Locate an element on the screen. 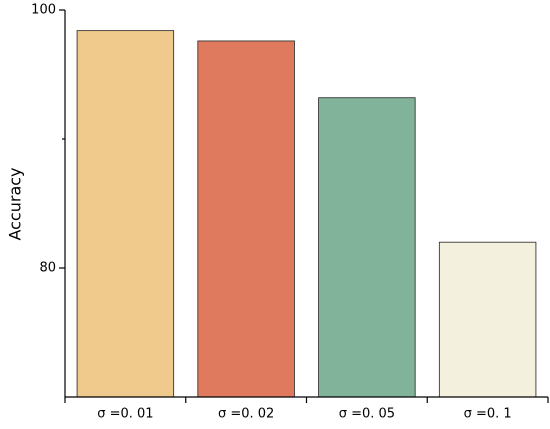  x-tick-label: σ =0. 1 is located at coordinates (488, 414).